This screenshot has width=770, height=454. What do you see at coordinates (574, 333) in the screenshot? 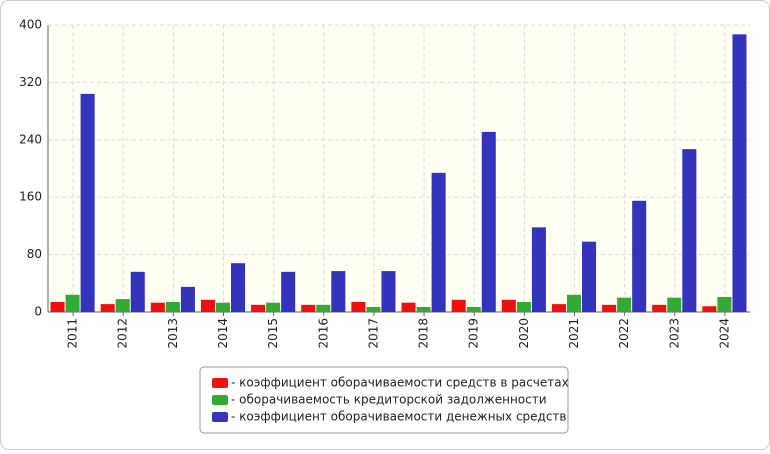
I see `x-tick-label: 2021` at bounding box center [574, 333].